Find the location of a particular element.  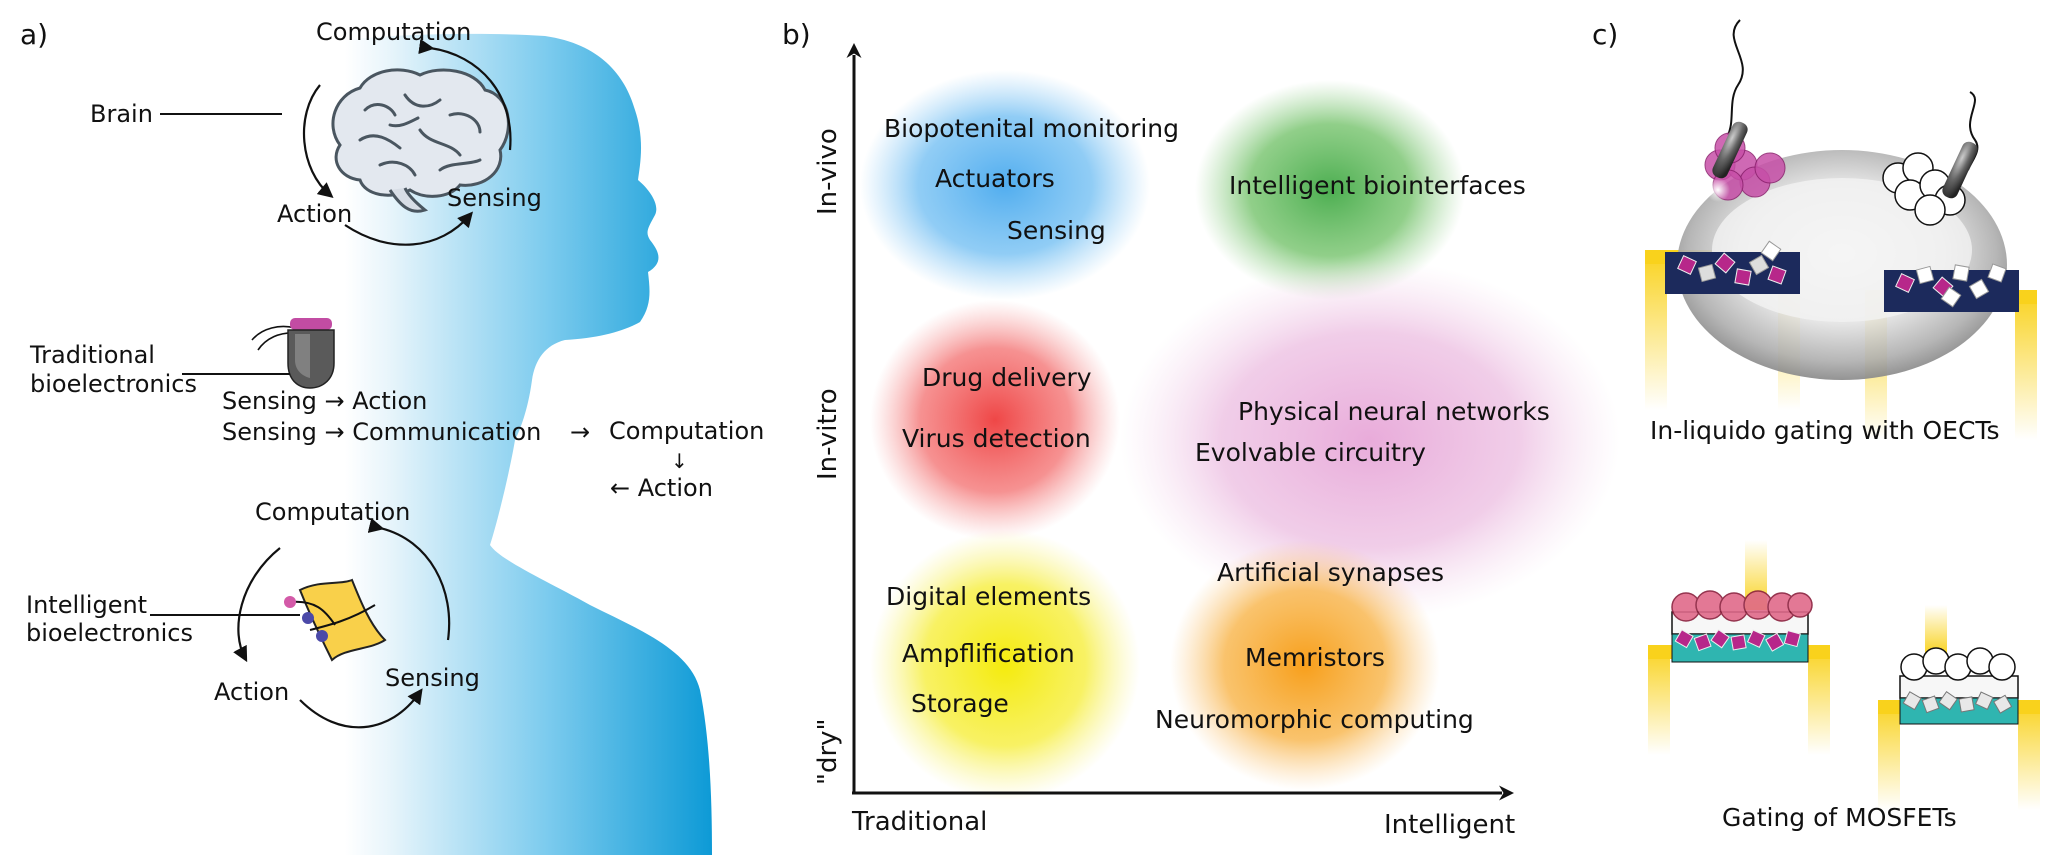

electrode-pink-dot is located at coordinates (290, 602).